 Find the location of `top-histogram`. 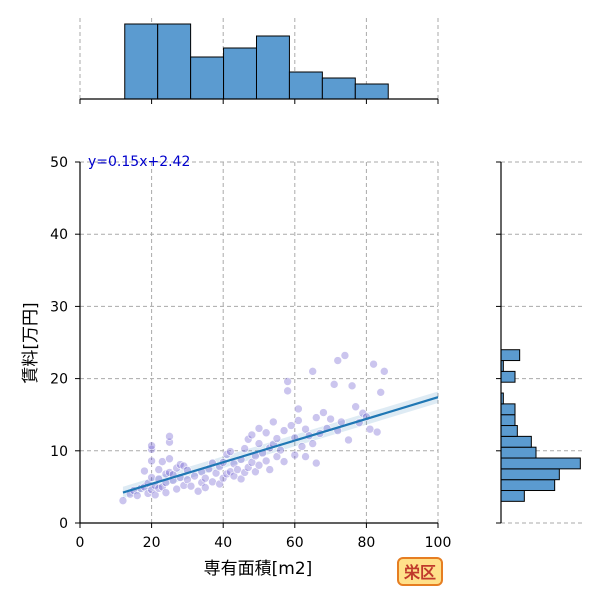

top-histogram is located at coordinates (259, 61).